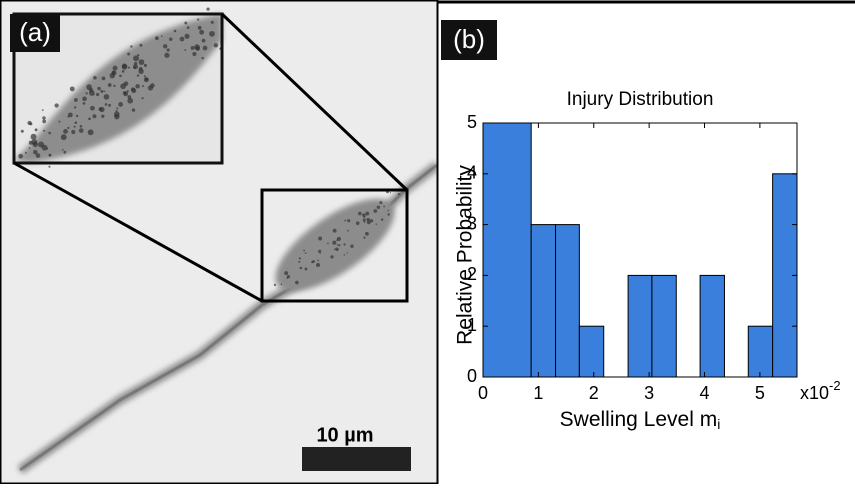 Image resolution: width=855 pixels, height=489 pixels. Describe the element at coordinates (472, 122) in the screenshot. I see `y-tick-label: 5` at that location.